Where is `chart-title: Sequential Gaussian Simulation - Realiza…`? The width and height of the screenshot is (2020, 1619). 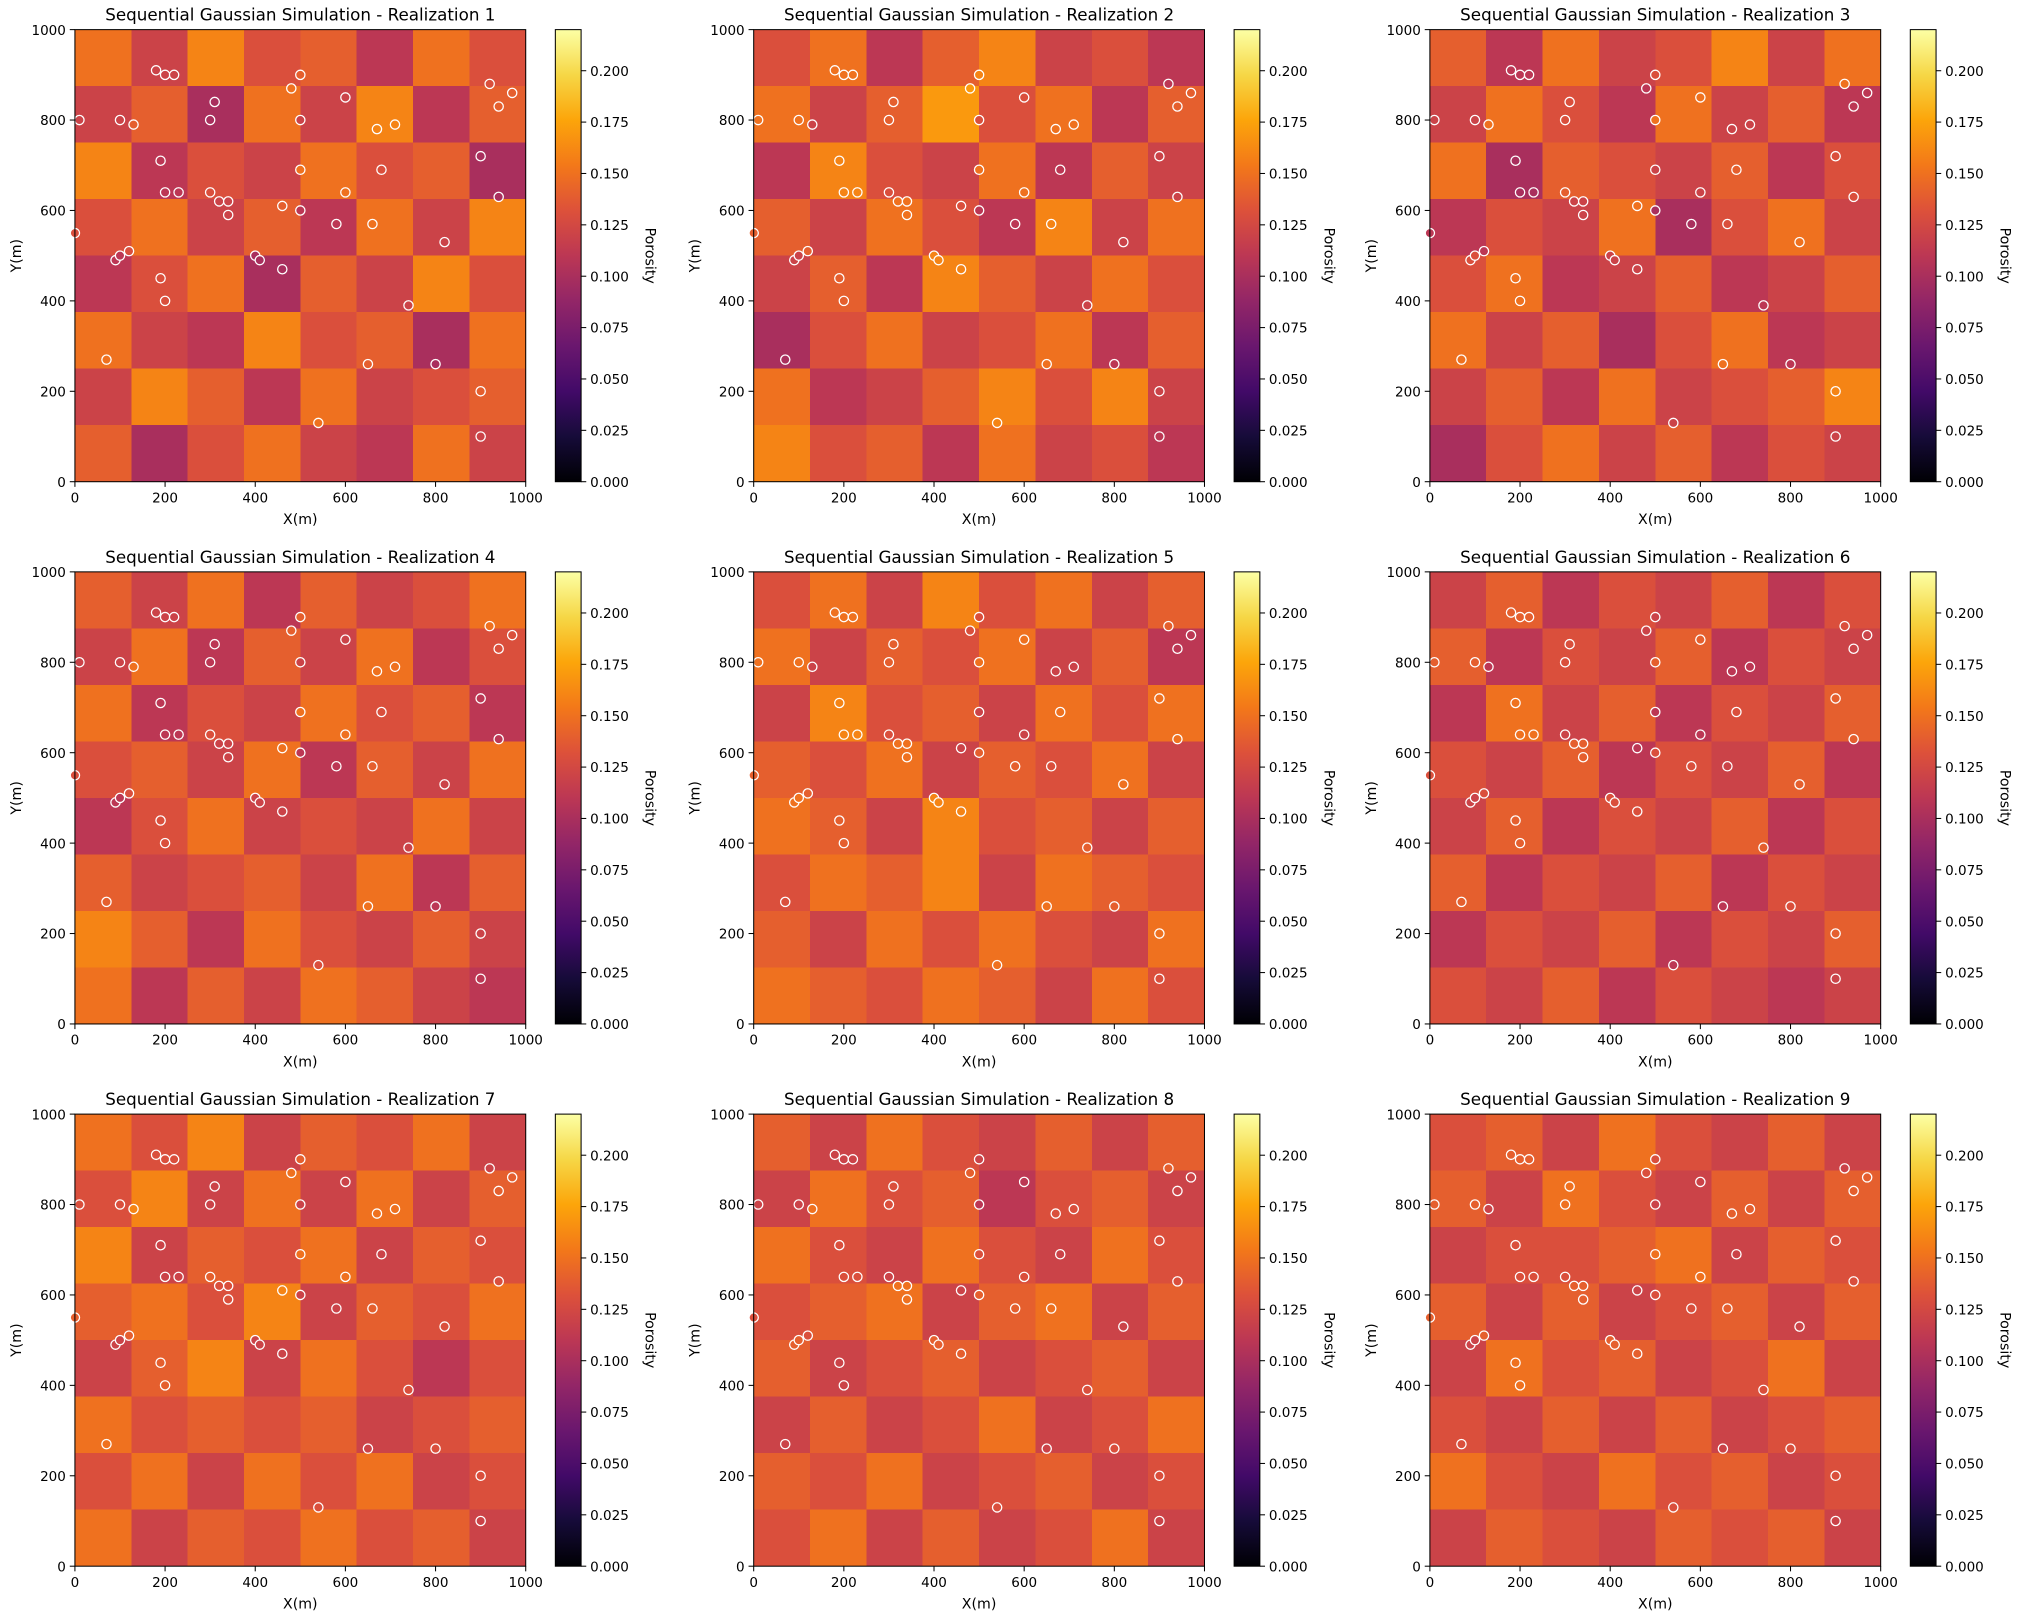
chart-title: Sequential Gaussian Simulation - Realiza… is located at coordinates (979, 557).